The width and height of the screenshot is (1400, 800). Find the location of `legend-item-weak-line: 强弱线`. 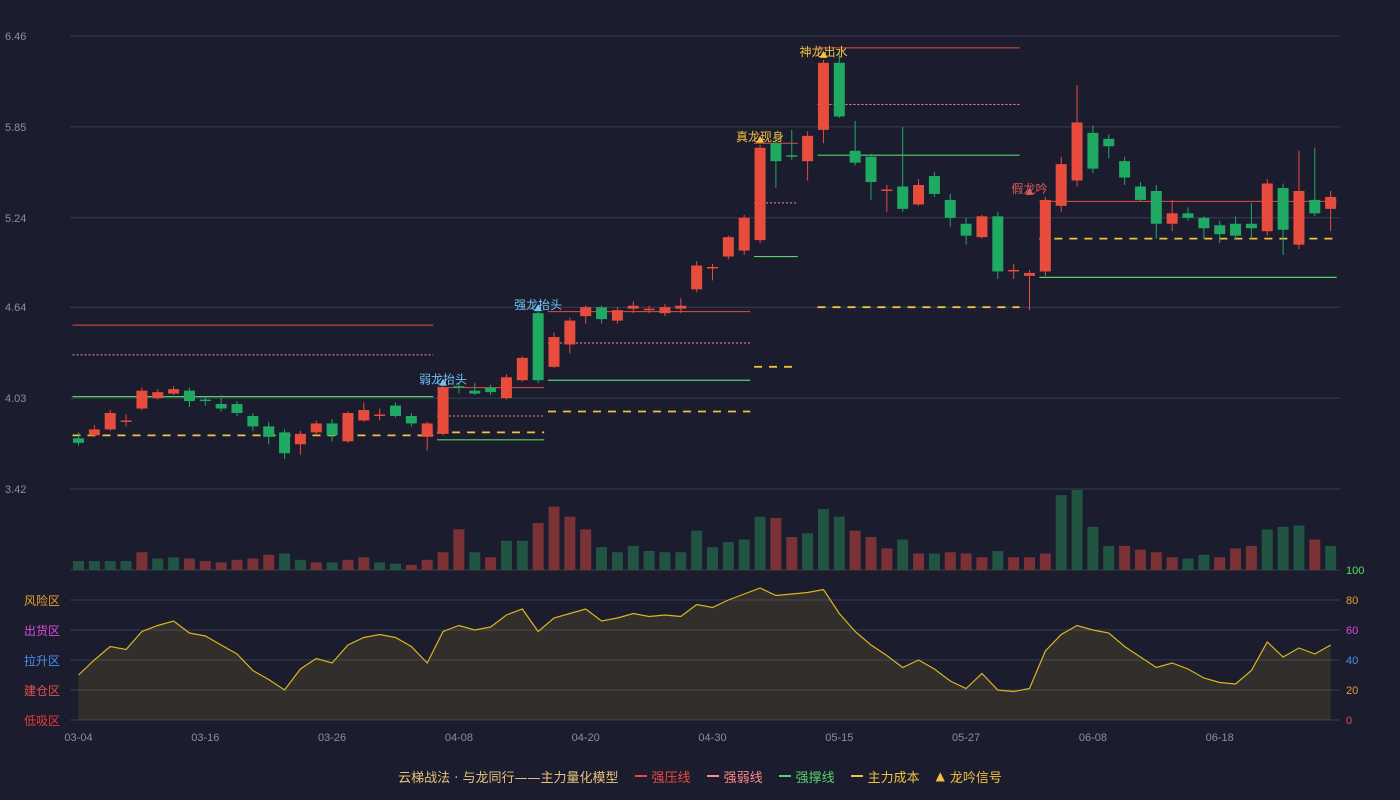

legend-item-weak-line: 强弱线 is located at coordinates (734, 776).